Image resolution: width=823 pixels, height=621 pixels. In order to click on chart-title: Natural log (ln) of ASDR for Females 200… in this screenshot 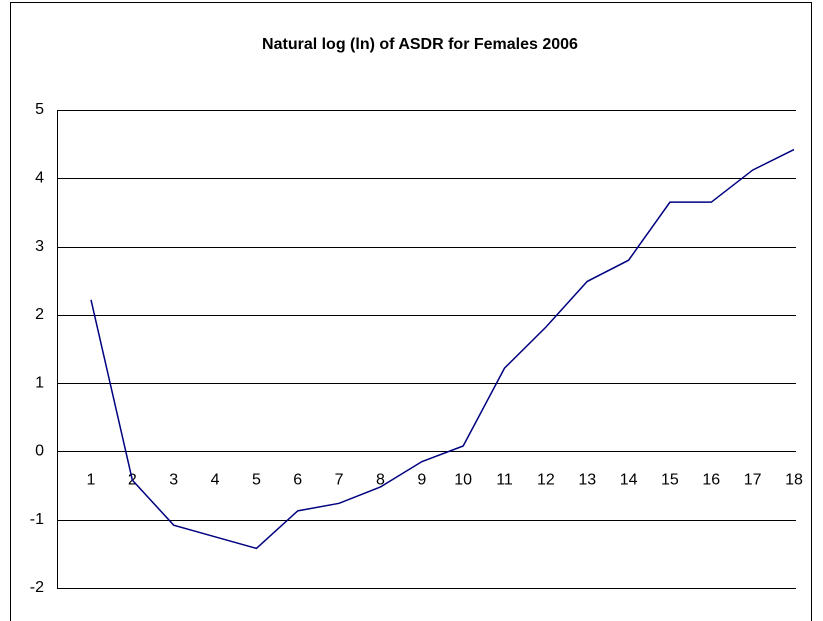, I will do `click(420, 44)`.